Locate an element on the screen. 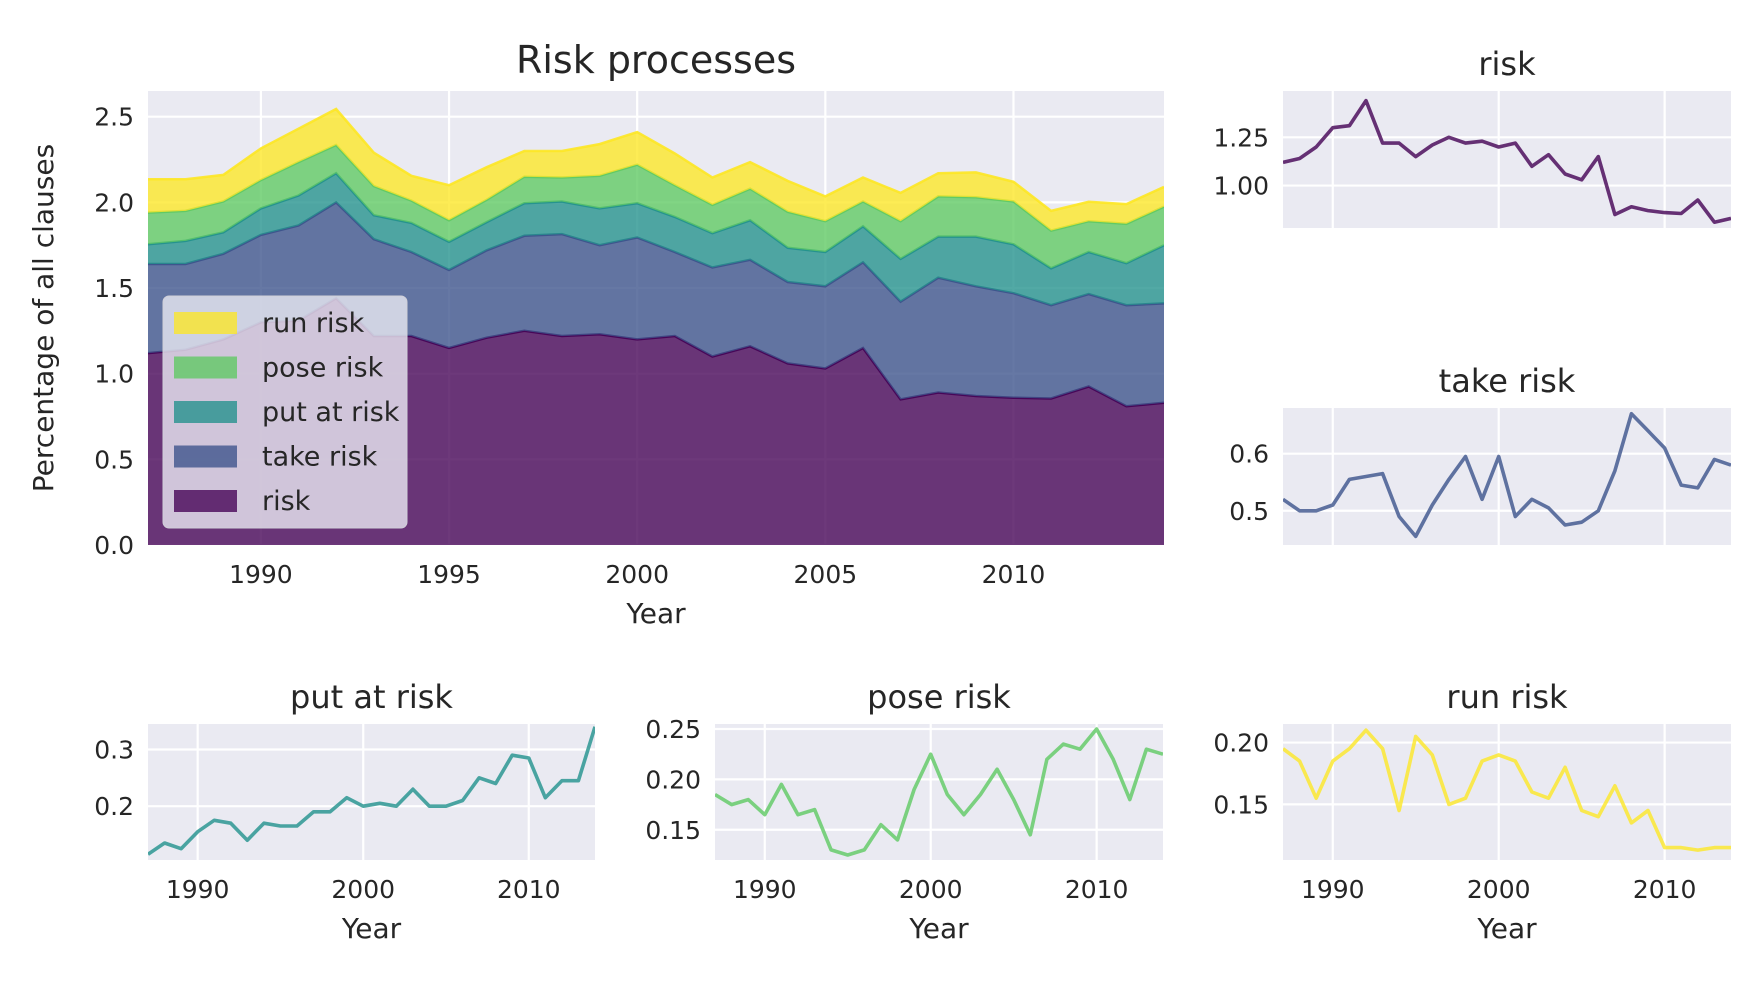 The height and width of the screenshot is (990, 1760). chart-title: put at risk is located at coordinates (371, 697).